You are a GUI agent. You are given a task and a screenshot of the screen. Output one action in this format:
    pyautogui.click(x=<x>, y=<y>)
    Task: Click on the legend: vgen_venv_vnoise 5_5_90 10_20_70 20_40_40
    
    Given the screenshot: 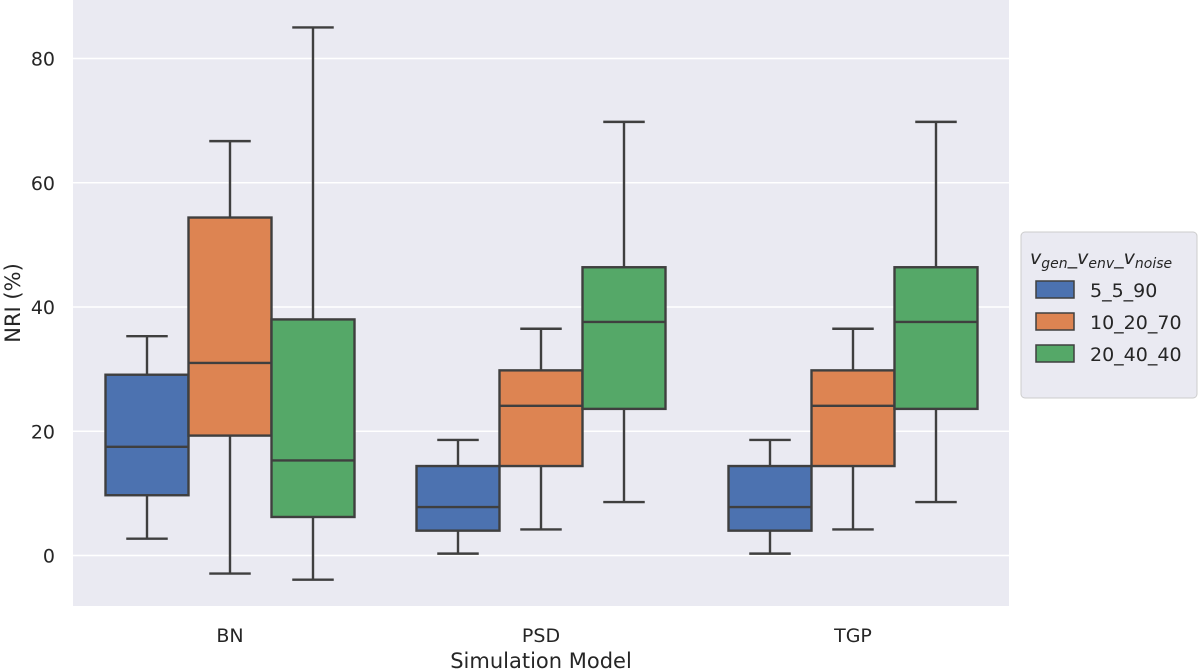 What is the action you would take?
    pyautogui.click(x=1109, y=315)
    